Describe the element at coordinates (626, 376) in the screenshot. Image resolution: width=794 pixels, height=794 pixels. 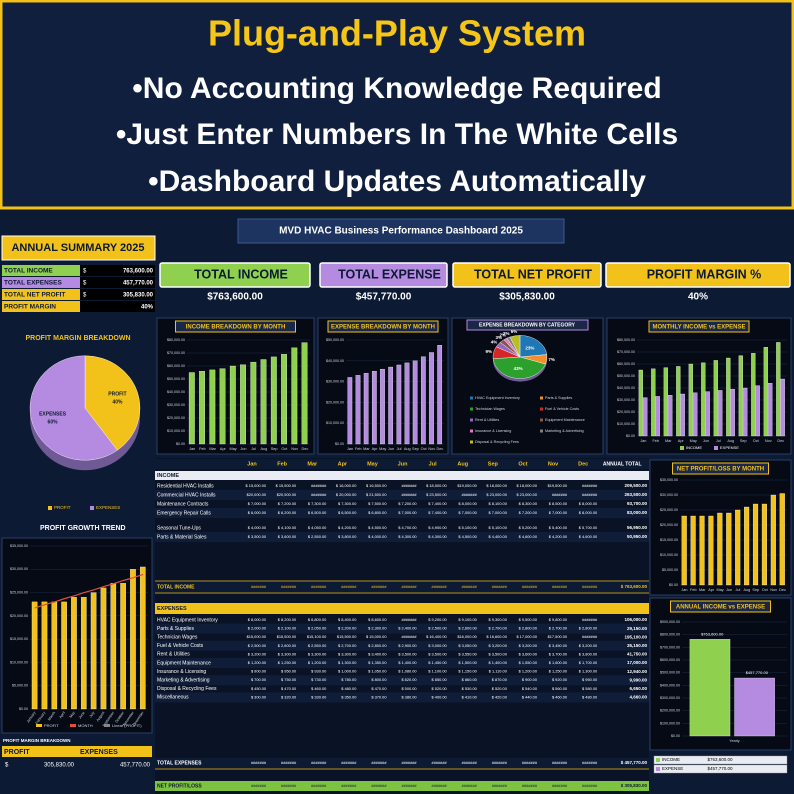
I see `y-tick-label: $50,000.00` at that location.